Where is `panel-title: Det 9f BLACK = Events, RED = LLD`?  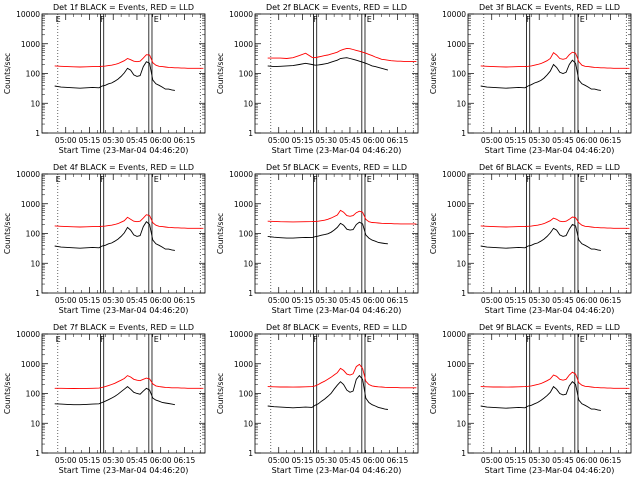
panel-title: Det 9f BLACK = Events, RED = LLD is located at coordinates (549, 327).